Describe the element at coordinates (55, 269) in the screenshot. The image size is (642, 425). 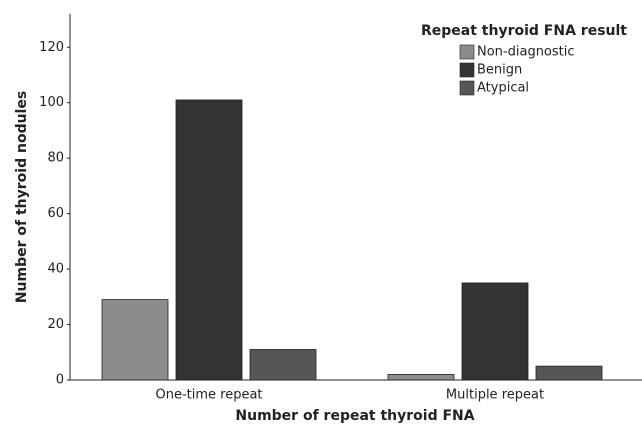
I see `y-tick-label: 40` at that location.